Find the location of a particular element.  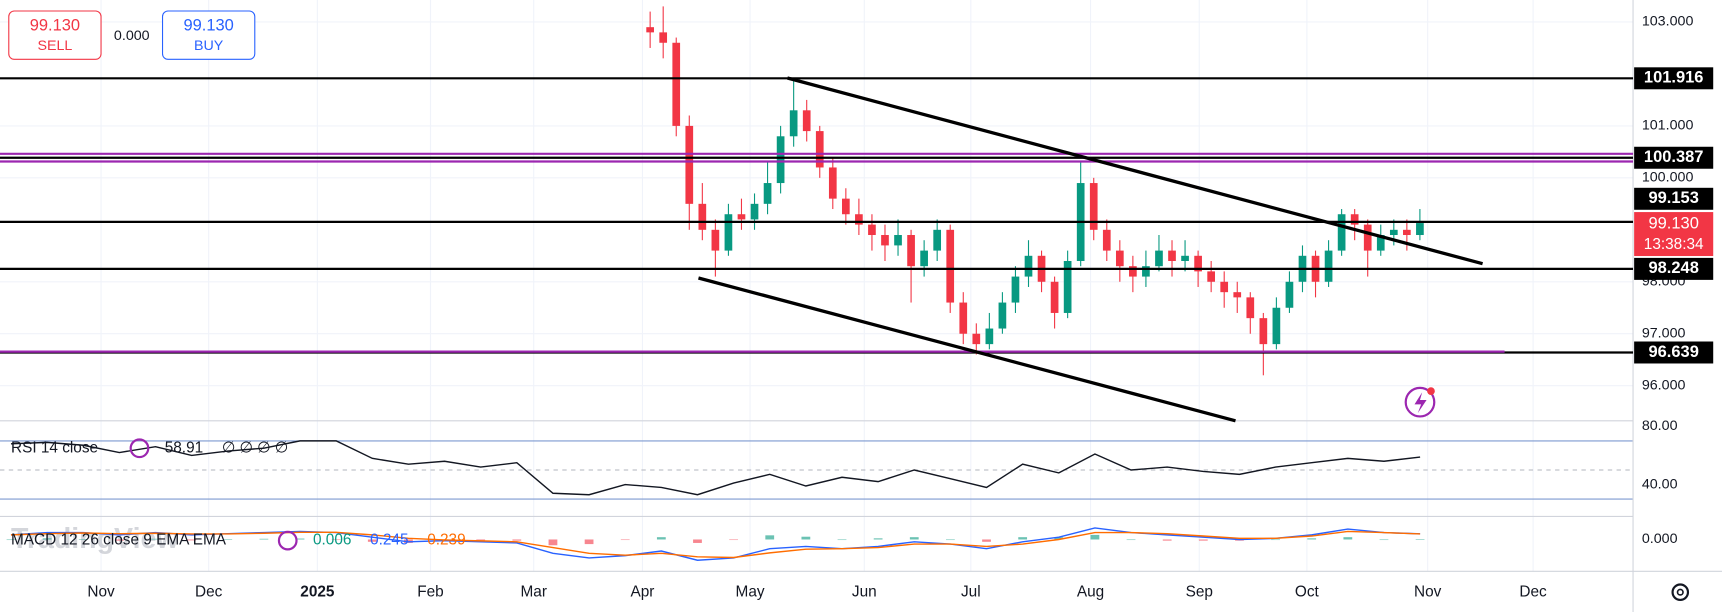

buy-price: 99.130 is located at coordinates (208, 26).